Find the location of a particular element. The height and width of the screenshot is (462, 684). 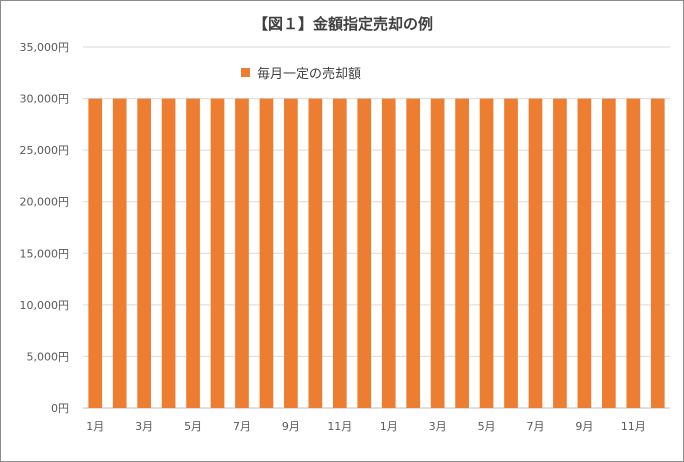

y-tick-label: 15,000円 is located at coordinates (45, 253).